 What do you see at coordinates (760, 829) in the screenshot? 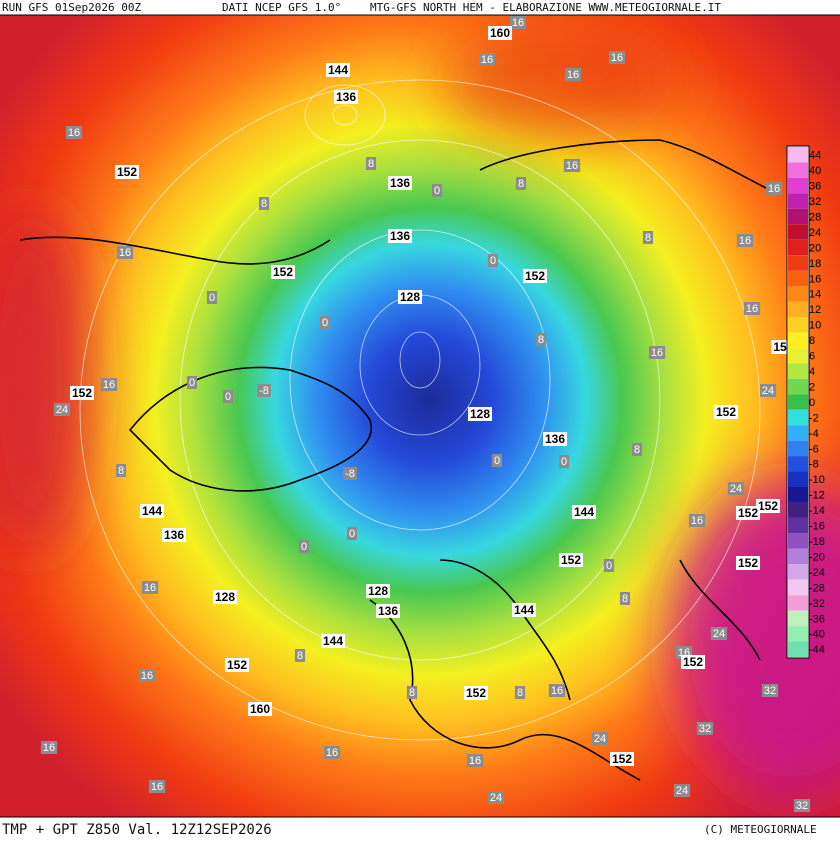
I see `copyright-label: (C) METEOGIORNALE` at bounding box center [760, 829].